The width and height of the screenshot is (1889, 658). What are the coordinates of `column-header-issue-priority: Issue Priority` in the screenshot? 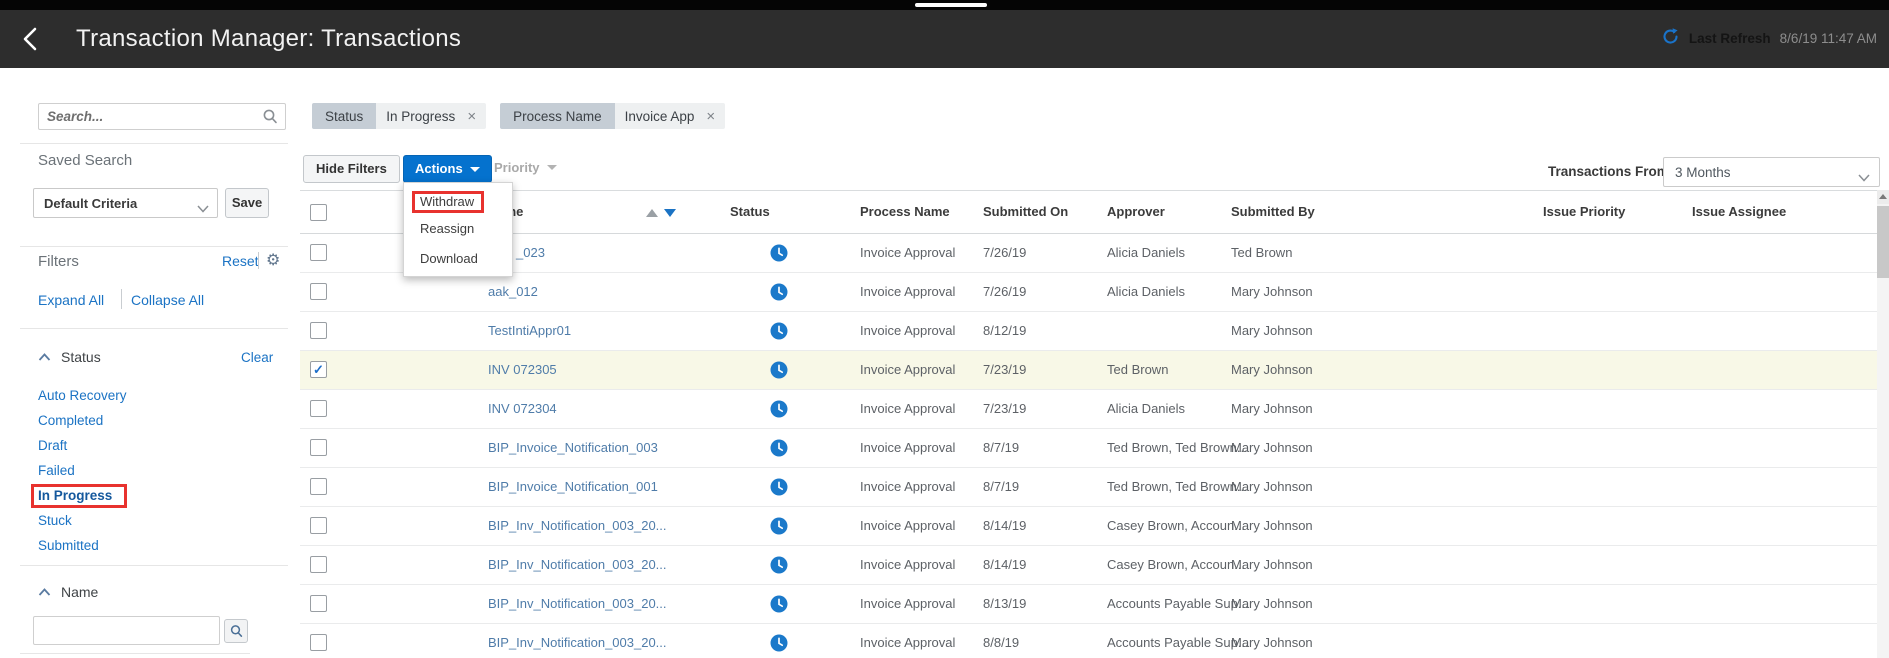 It's located at (1584, 211).